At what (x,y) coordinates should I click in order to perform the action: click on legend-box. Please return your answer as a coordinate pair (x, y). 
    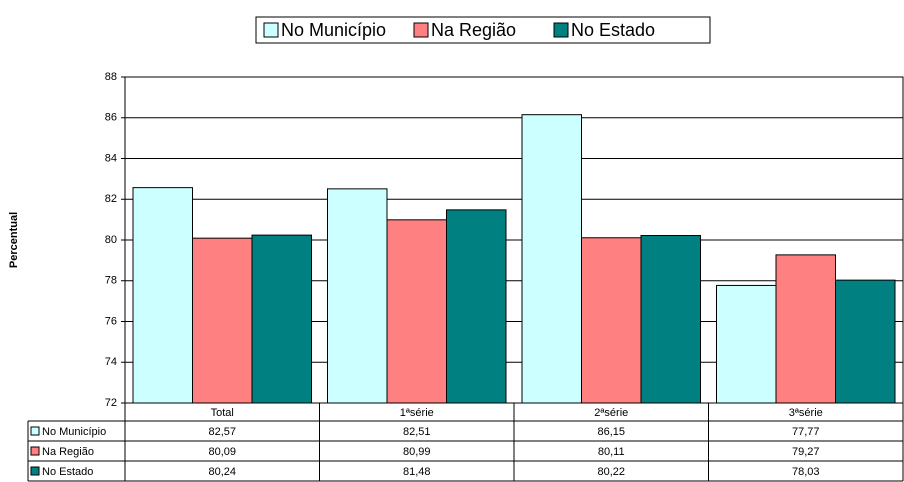
    Looking at the image, I should click on (483, 30).